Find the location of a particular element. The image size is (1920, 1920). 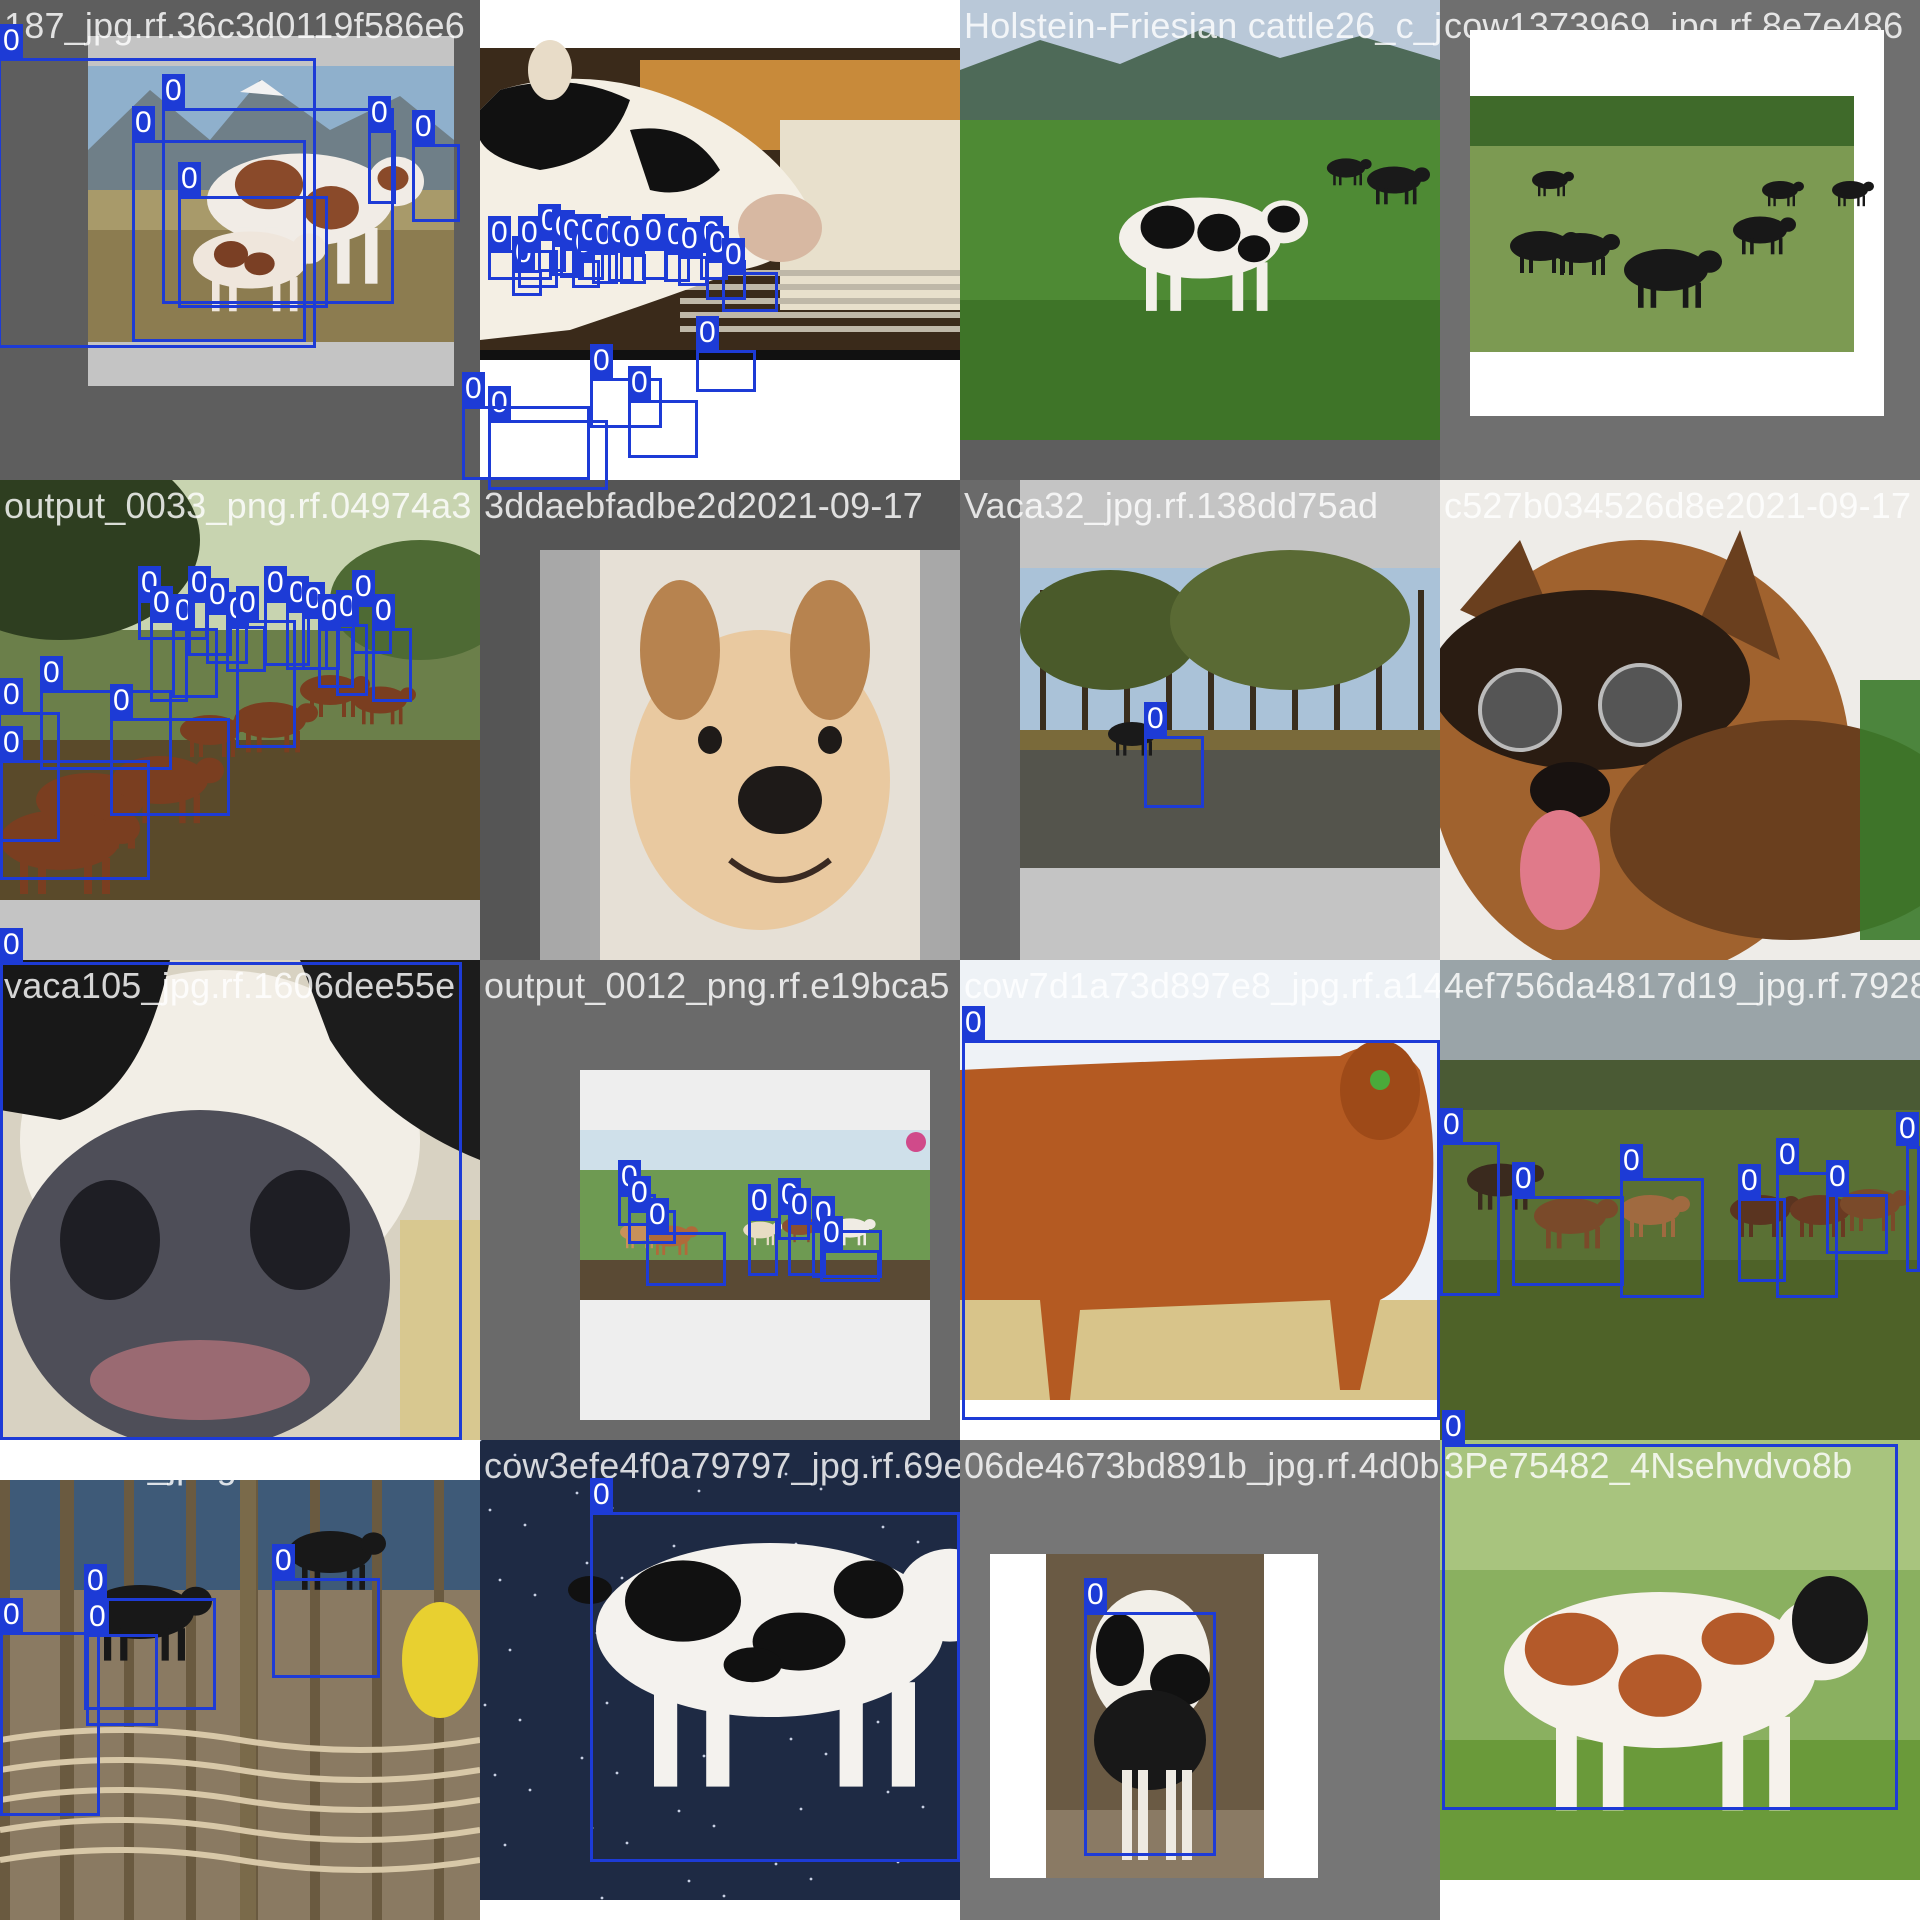

road-trees-cow-photo is located at coordinates (1200, 720).